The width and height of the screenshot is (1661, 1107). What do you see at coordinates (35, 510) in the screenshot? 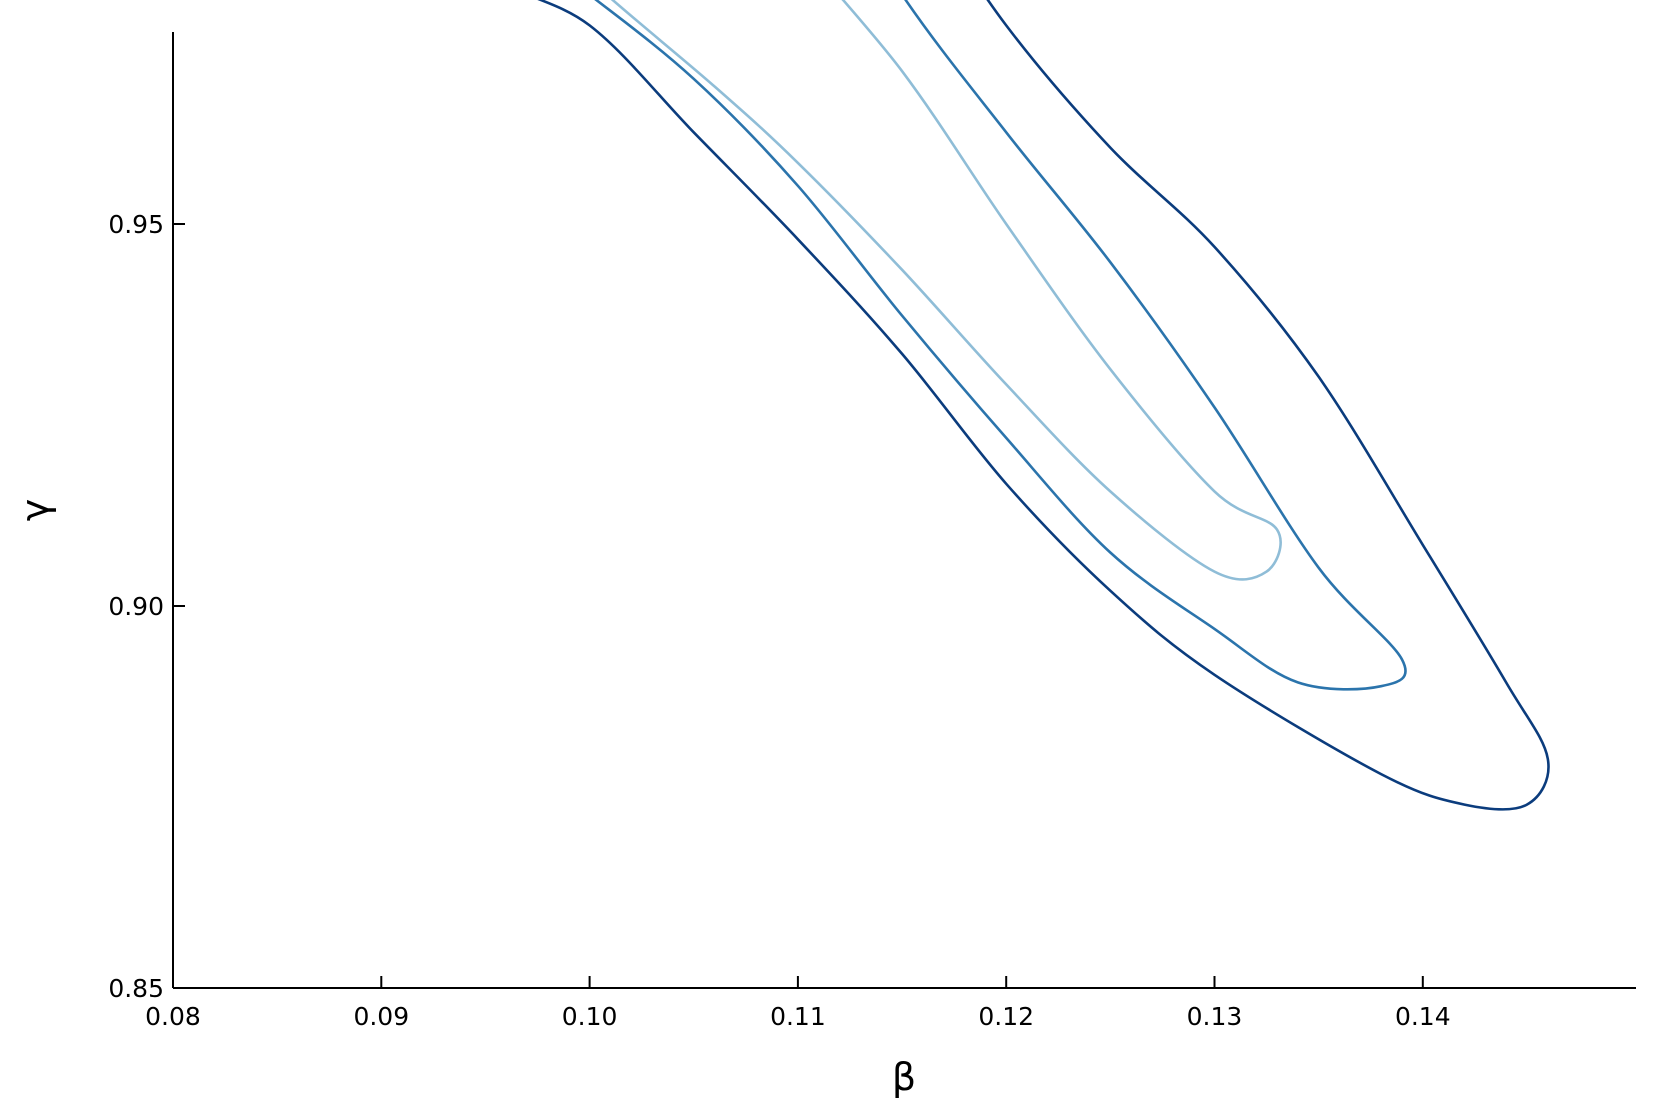
I see `y-axis-label: γ` at bounding box center [35, 510].